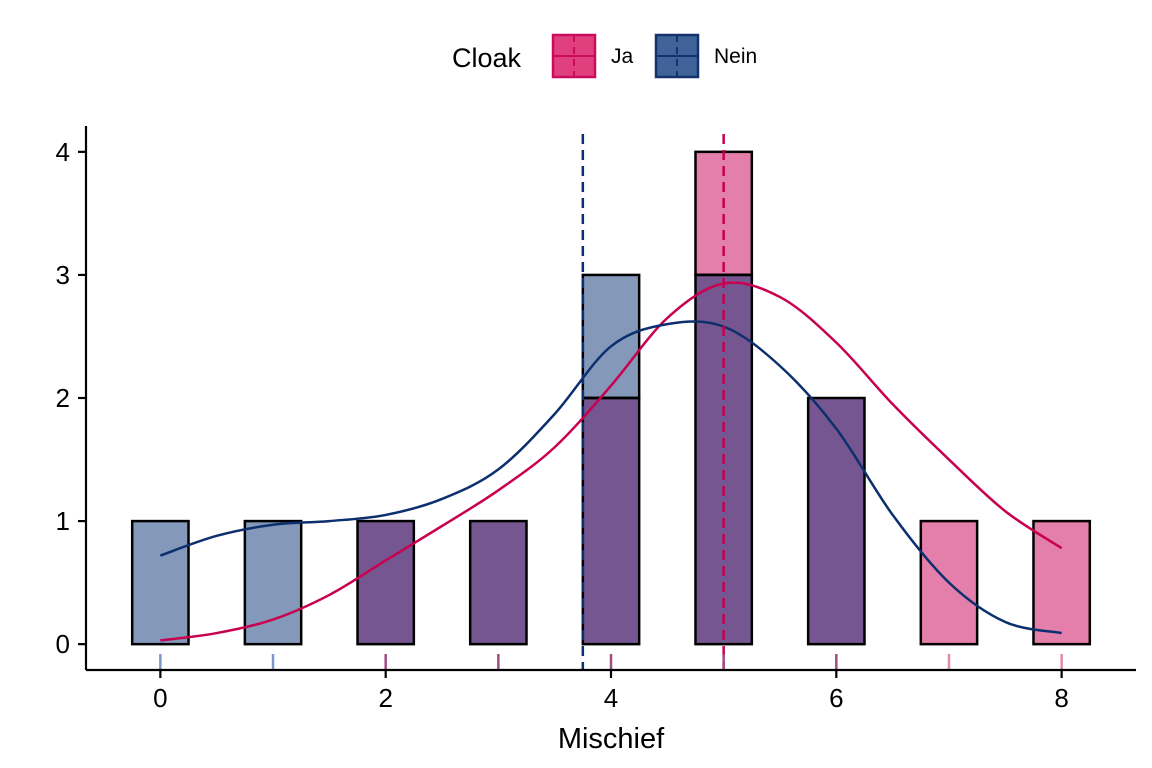 The height and width of the screenshot is (768, 1152). Describe the element at coordinates (677, 56) in the screenshot. I see `legend-key-nein` at that location.